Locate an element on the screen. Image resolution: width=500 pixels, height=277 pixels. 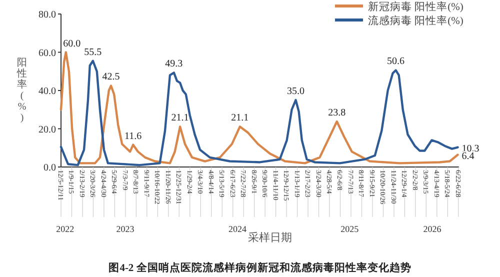
value-label: 55.5 is located at coordinates (93, 52).